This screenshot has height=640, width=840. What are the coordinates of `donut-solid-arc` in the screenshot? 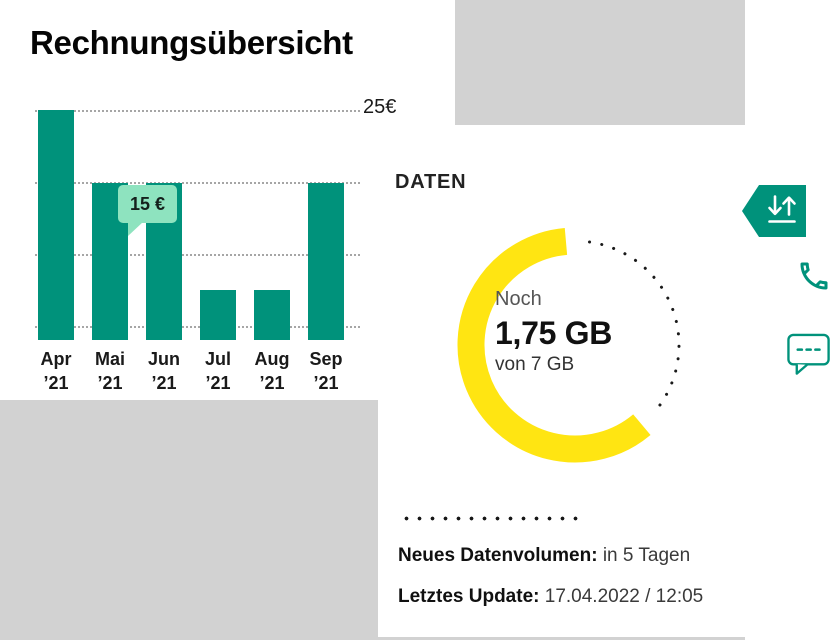 It's located at (554, 345).